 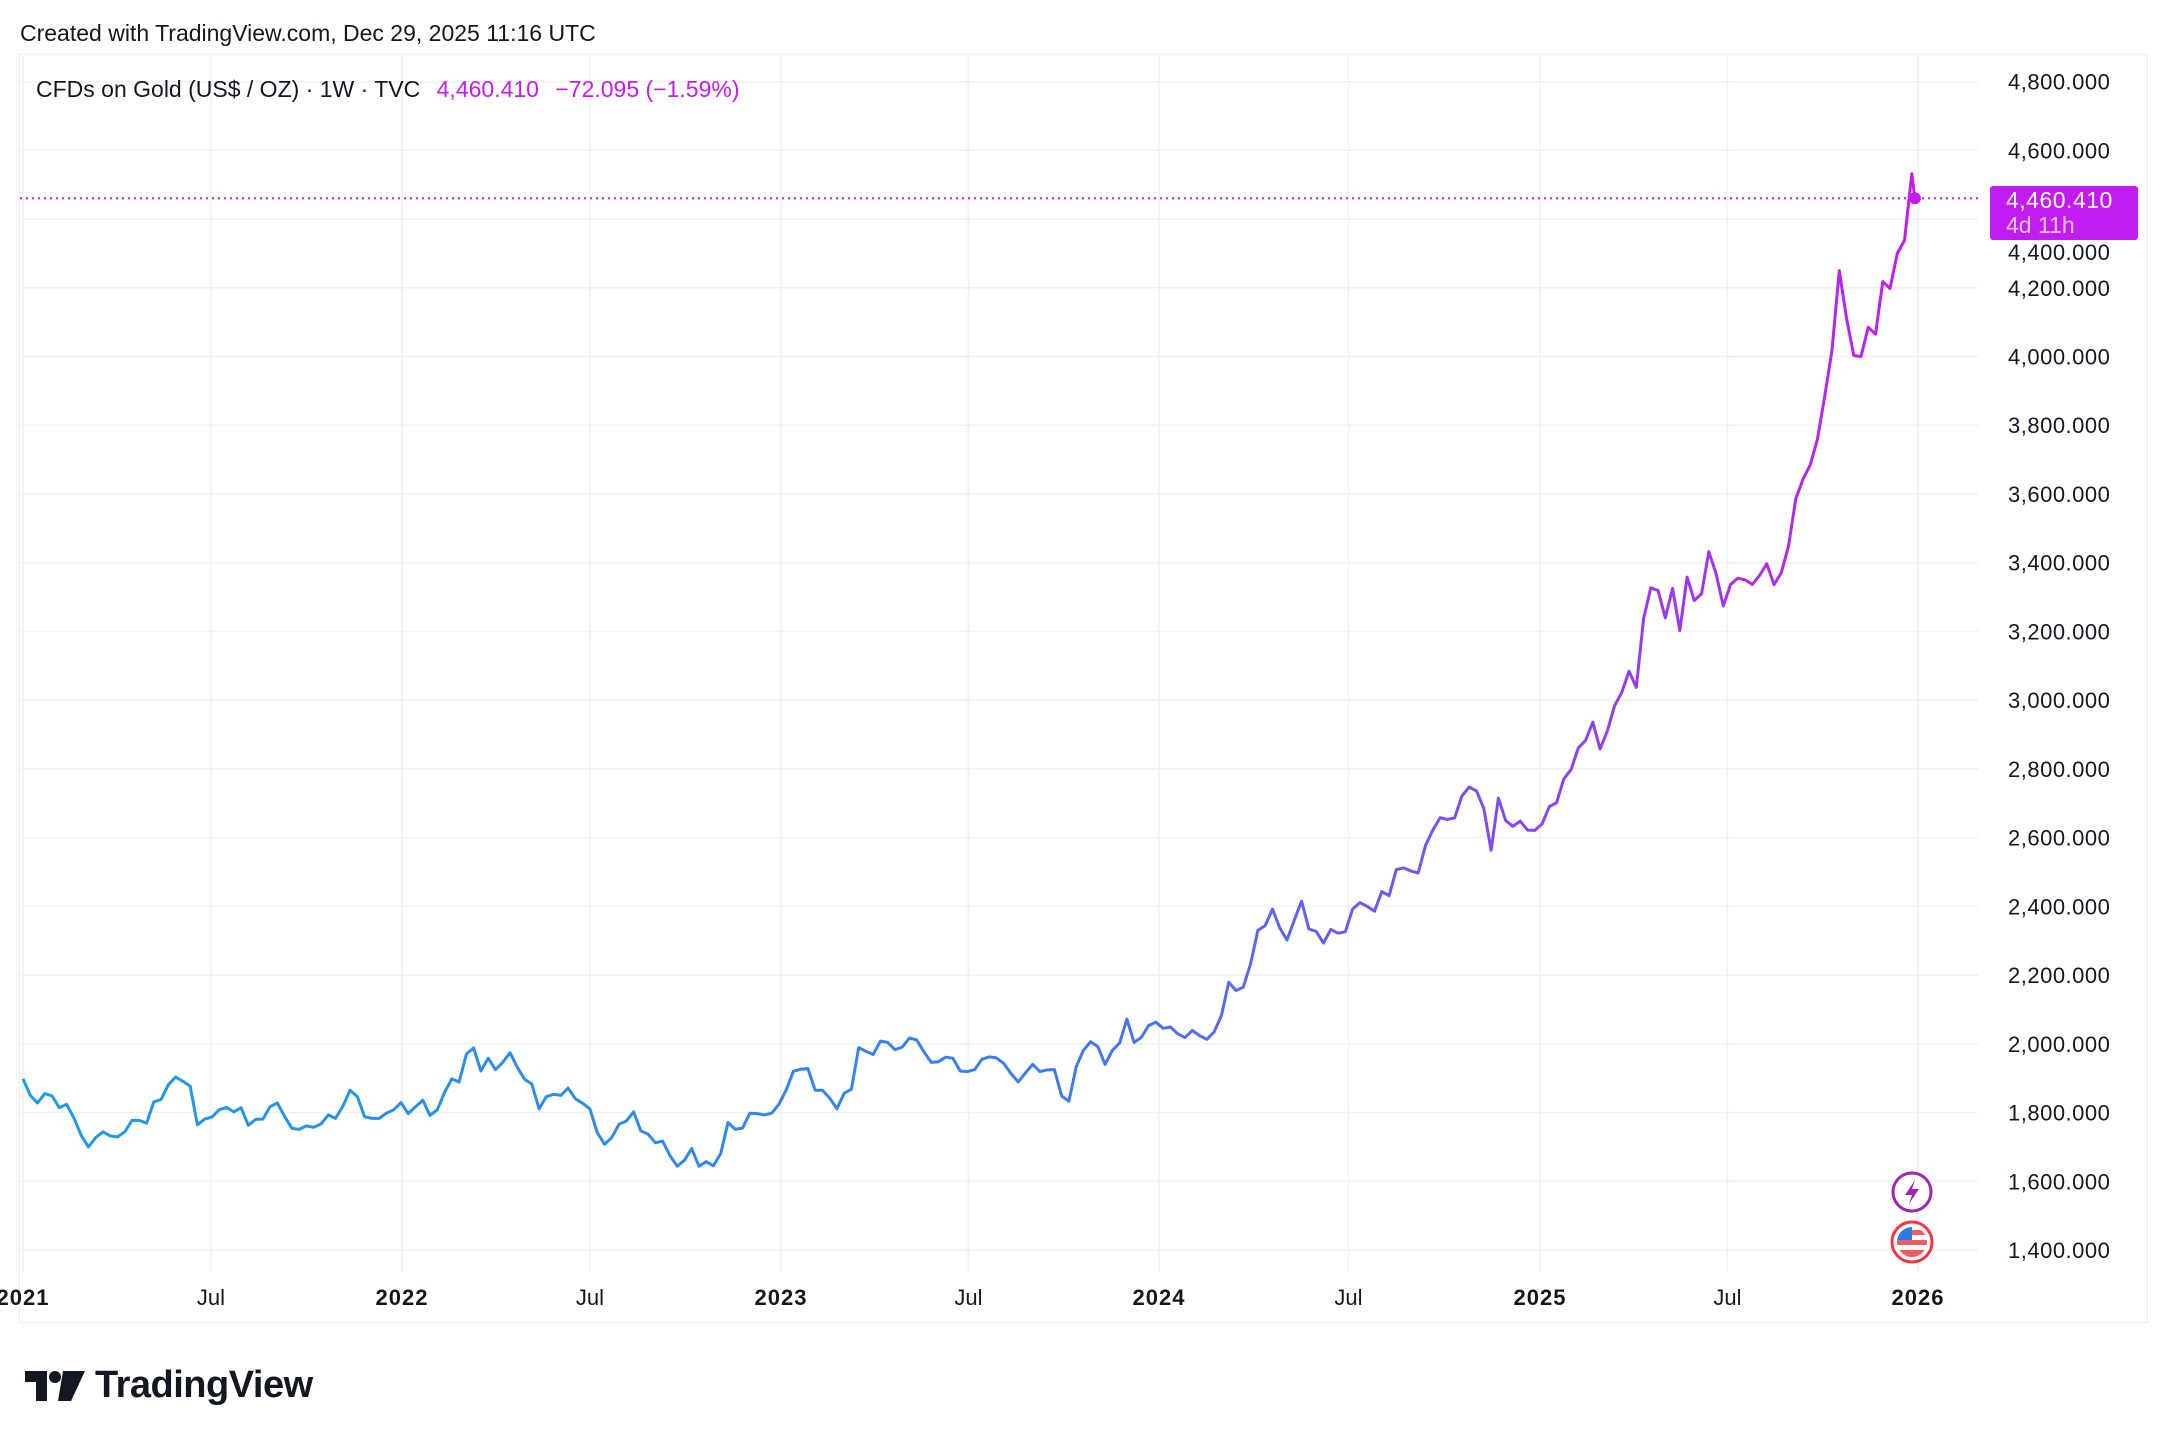 What do you see at coordinates (2059, 700) in the screenshot?
I see `y-tick-label: 3,000.000` at bounding box center [2059, 700].